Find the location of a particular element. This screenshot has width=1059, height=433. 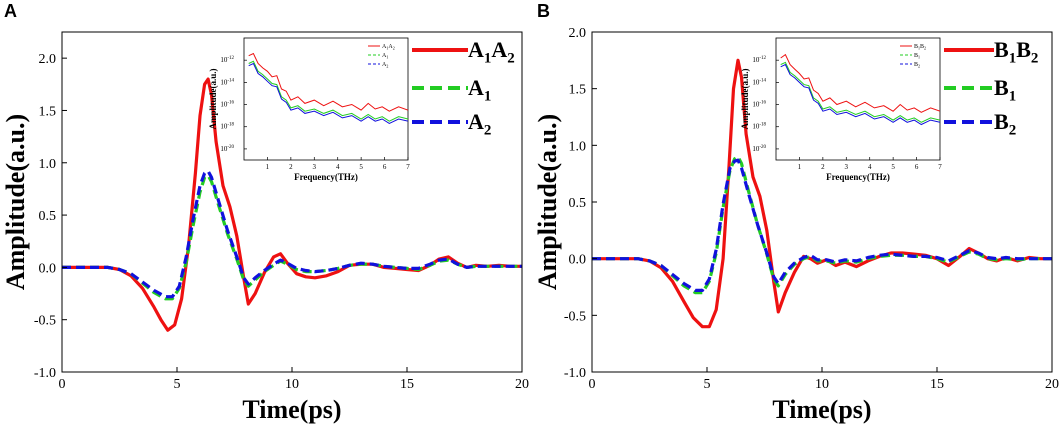

legend-label-A1A2: A1A2 is located at coordinates (491, 51).